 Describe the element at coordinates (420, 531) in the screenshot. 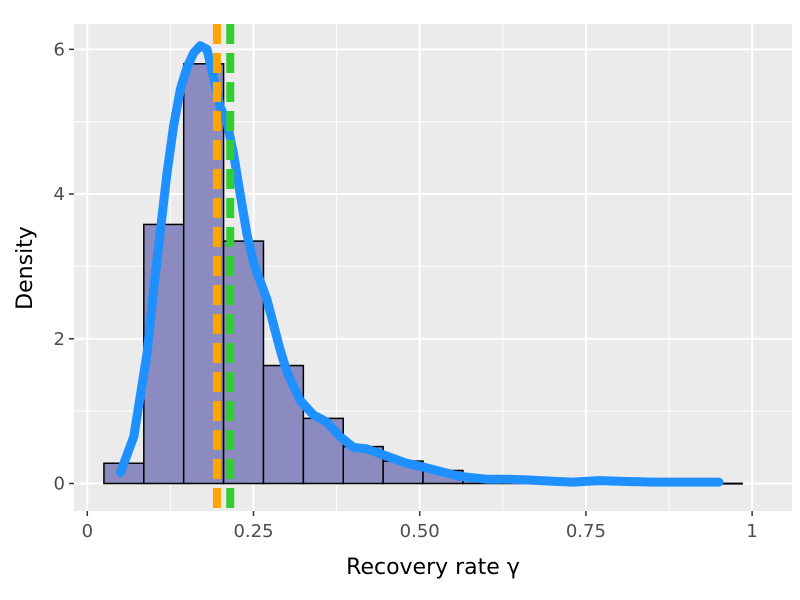

I see `x-tick-label: 0.50` at that location.